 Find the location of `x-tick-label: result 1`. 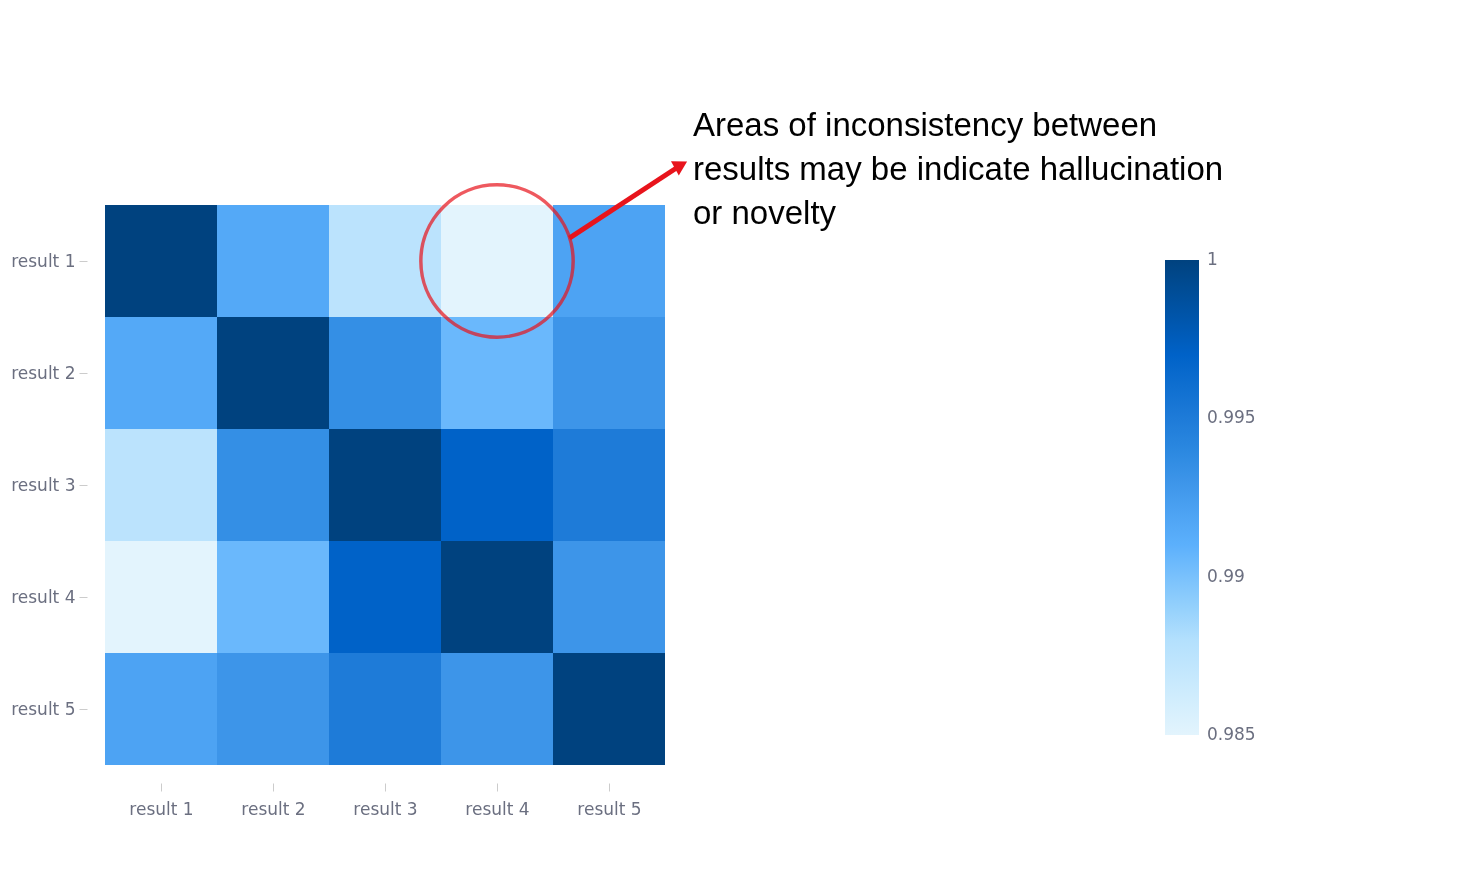

x-tick-label: result 1 is located at coordinates (161, 808).